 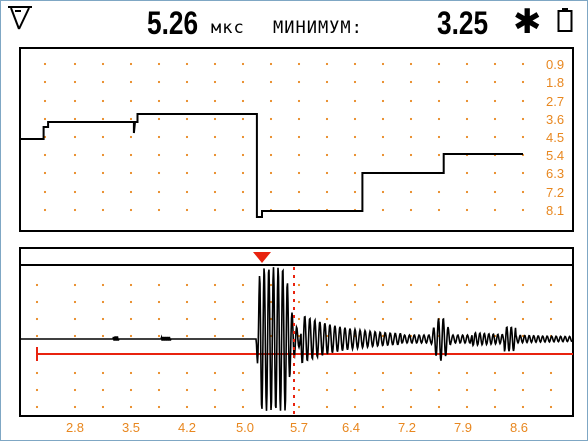 I want to click on profile-axis-label: 8.1, so click(x=555, y=210).